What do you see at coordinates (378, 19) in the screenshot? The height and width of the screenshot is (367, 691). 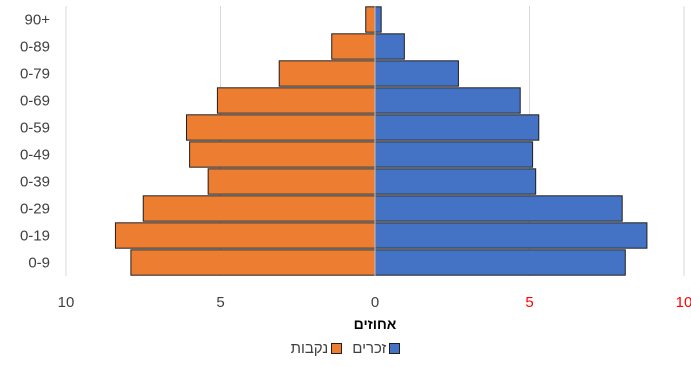 I see `bar-male-90+` at bounding box center [378, 19].